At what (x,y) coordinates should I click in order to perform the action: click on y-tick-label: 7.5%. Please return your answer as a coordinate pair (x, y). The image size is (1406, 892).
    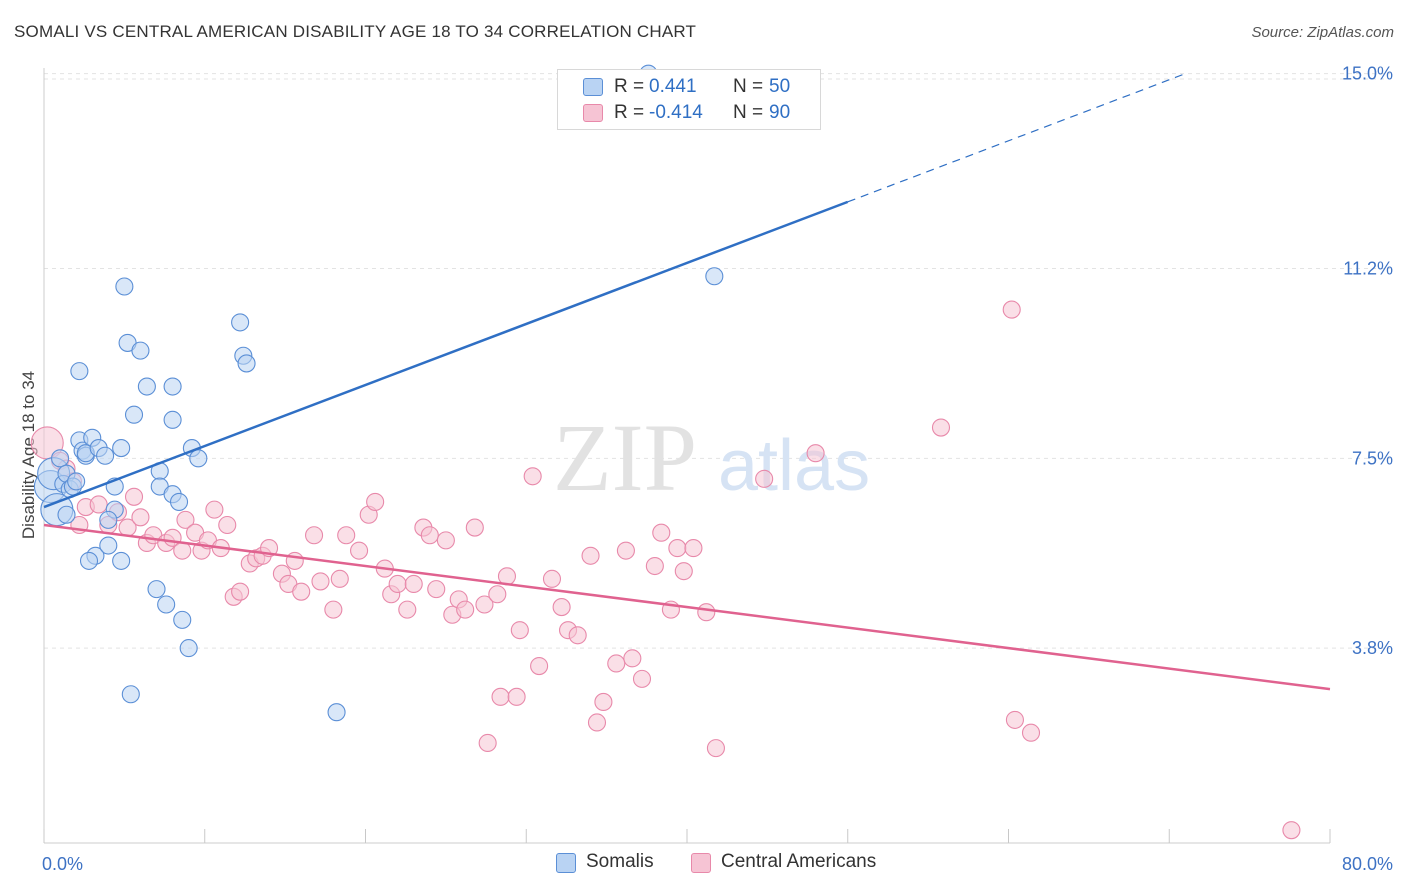
    Looking at the image, I should click on (1372, 458).